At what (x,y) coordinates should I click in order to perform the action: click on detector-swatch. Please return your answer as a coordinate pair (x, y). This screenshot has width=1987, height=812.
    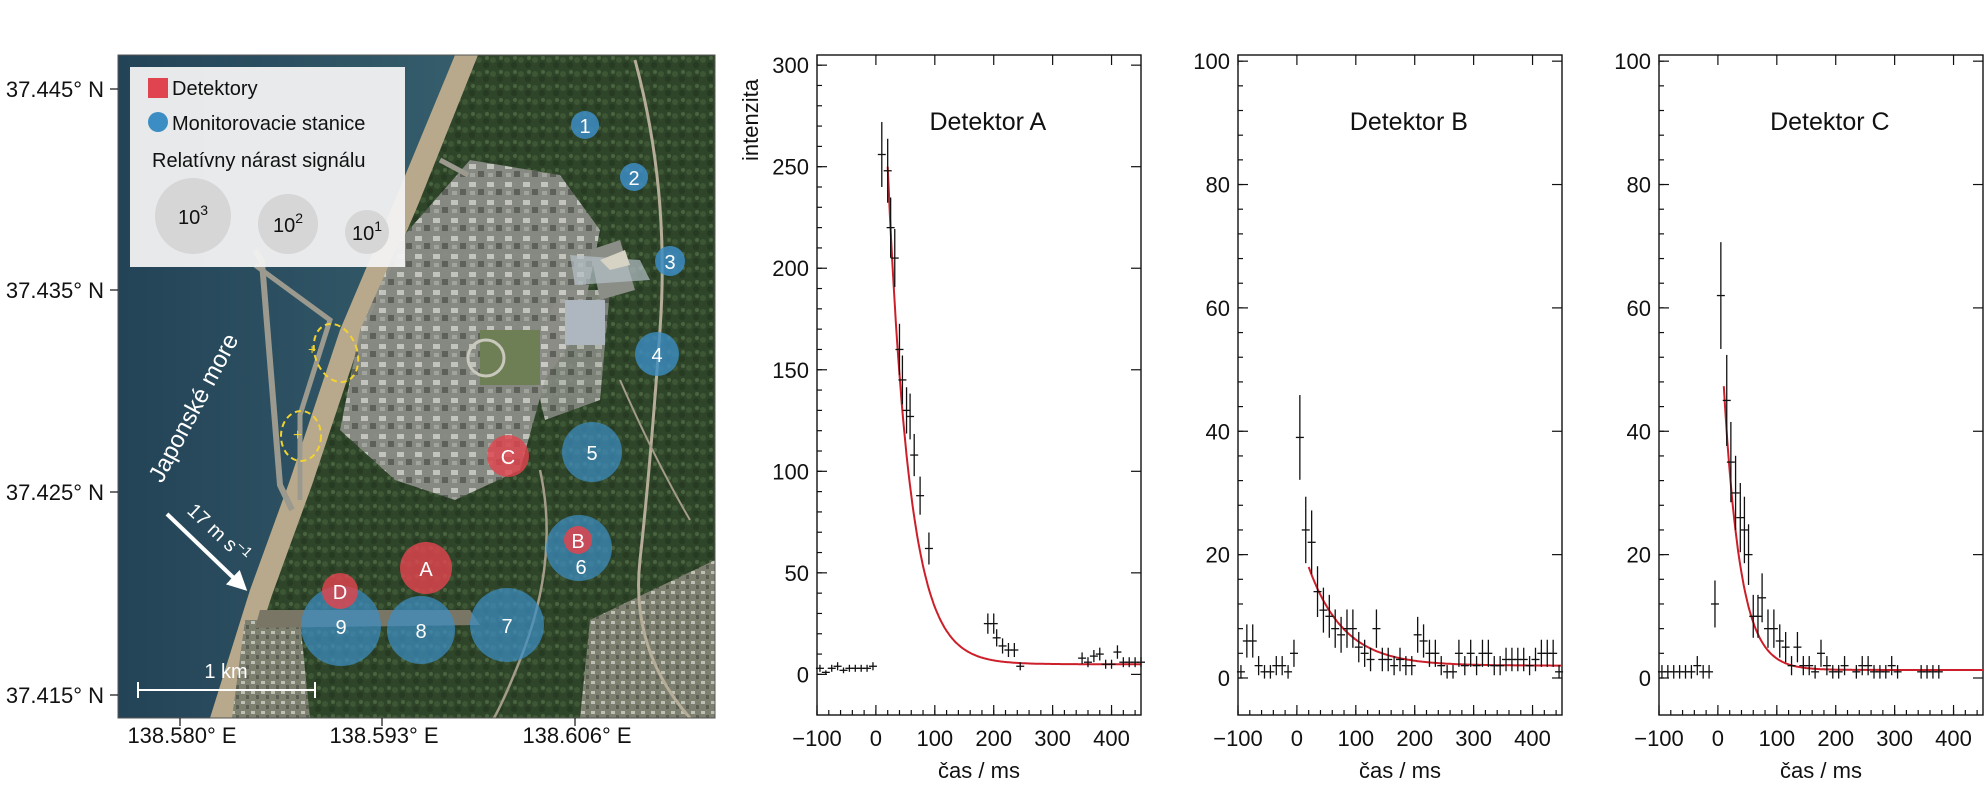
    Looking at the image, I should click on (158, 88).